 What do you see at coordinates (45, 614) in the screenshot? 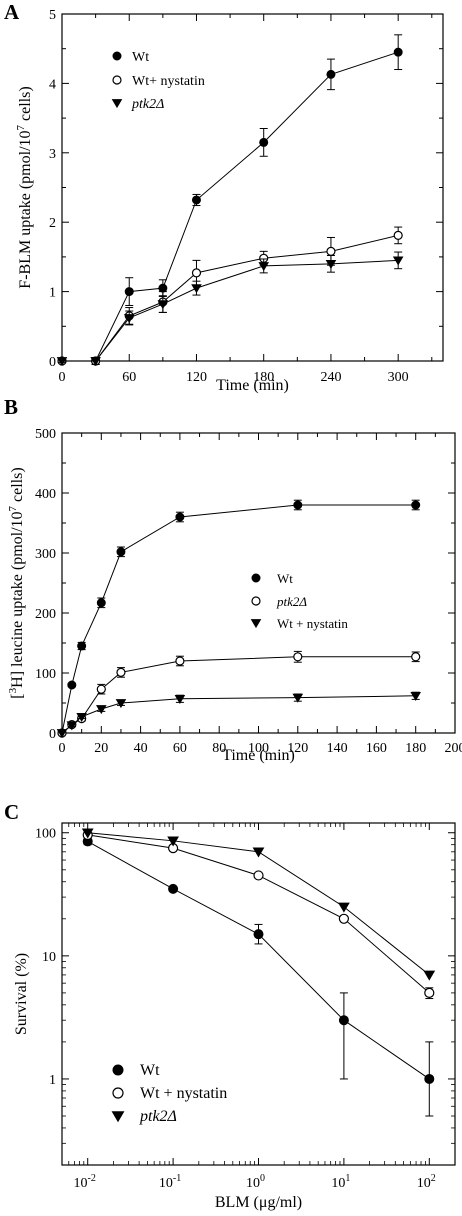
I see `y-tick-label: 200` at bounding box center [45, 614].